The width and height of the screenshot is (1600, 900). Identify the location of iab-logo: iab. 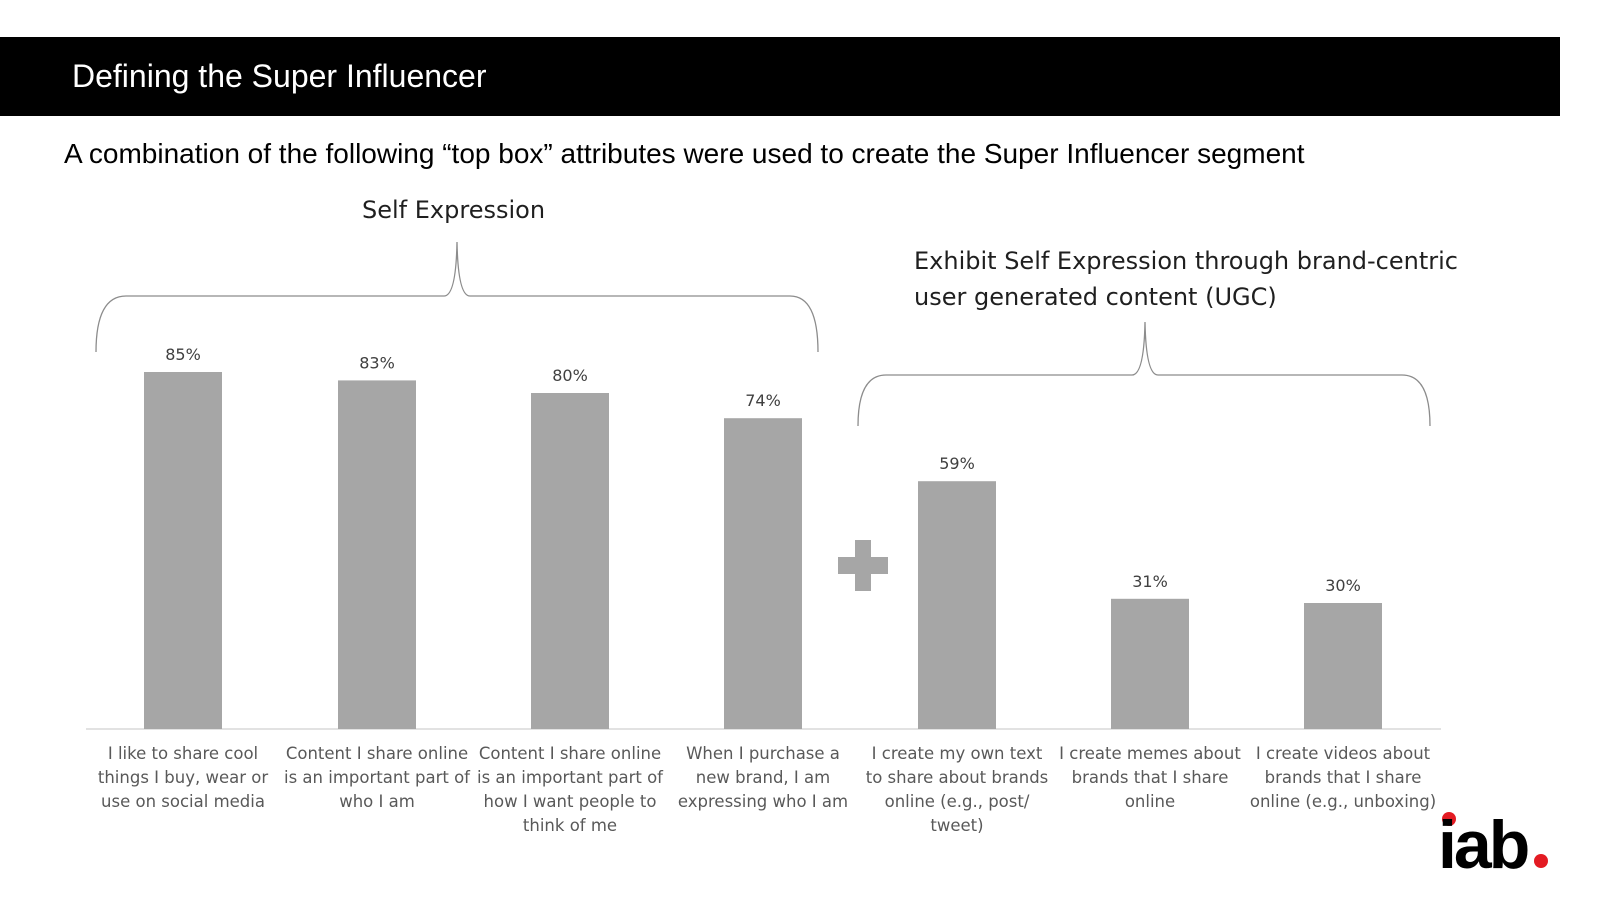
(1494, 845).